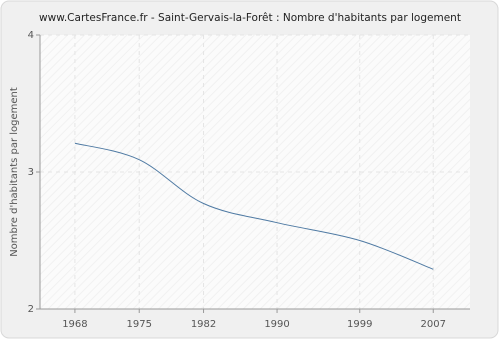  What do you see at coordinates (359, 324) in the screenshot?
I see `x-tick-label: 1999` at bounding box center [359, 324].